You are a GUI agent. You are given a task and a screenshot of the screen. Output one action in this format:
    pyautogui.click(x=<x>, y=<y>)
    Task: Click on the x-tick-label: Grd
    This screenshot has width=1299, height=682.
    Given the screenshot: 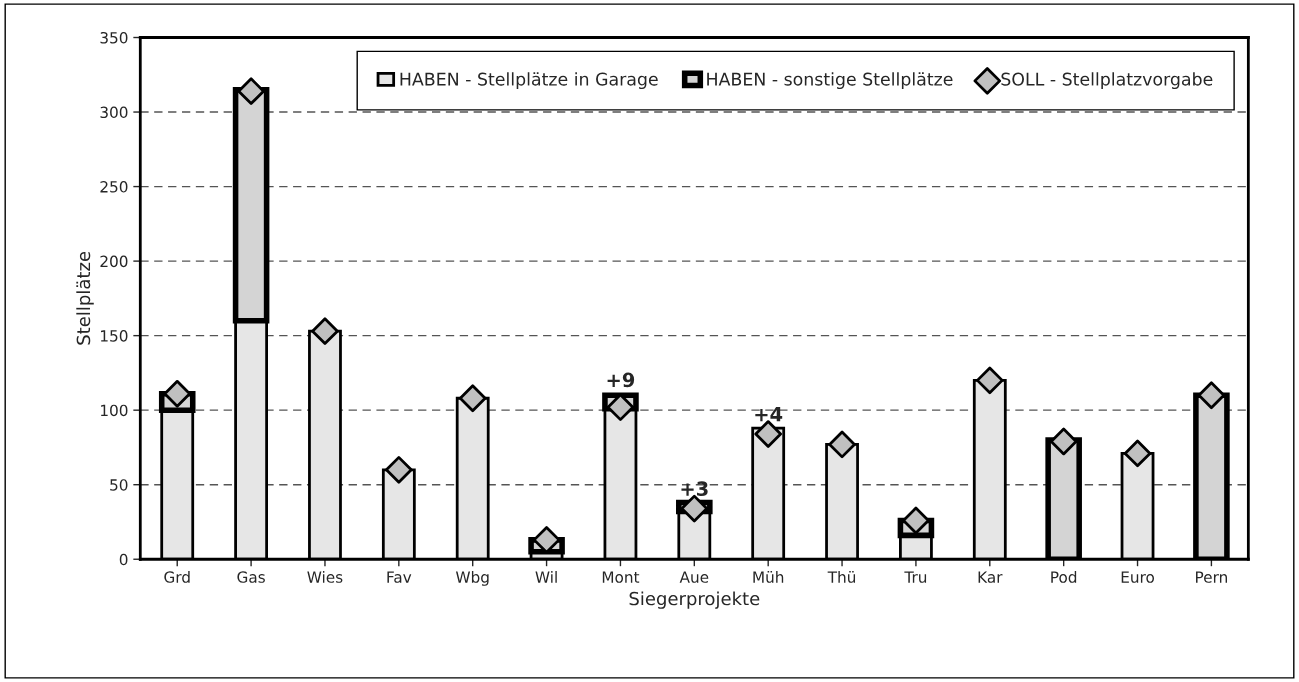 What is the action you would take?
    pyautogui.click(x=177, y=577)
    